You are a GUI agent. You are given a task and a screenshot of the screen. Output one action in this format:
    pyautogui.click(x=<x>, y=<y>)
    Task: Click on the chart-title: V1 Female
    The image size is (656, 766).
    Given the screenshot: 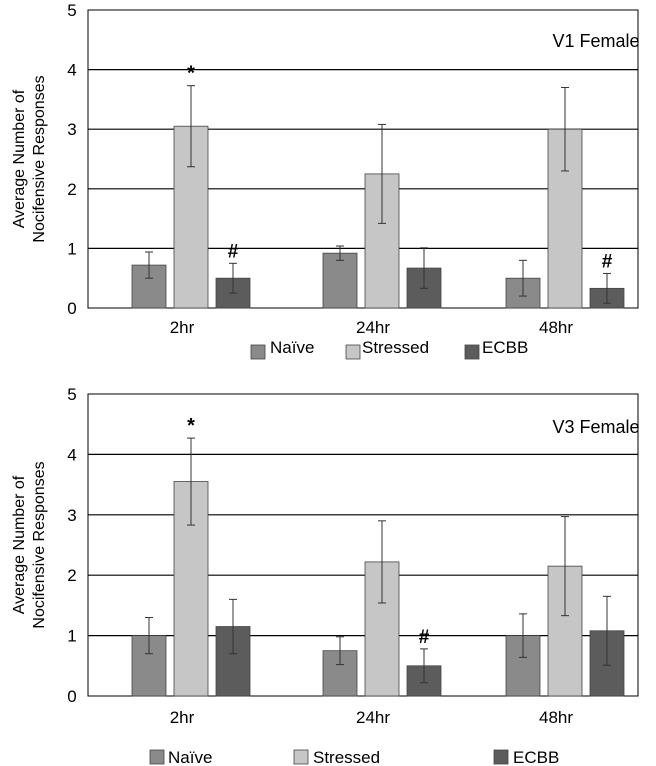 What is the action you would take?
    pyautogui.click(x=595, y=41)
    